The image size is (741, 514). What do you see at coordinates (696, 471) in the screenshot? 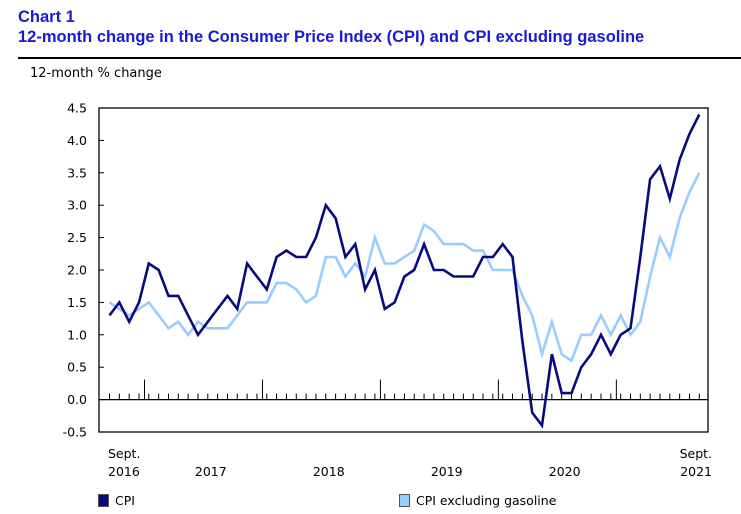
I see `x-tick-label: 2021` at bounding box center [696, 471].